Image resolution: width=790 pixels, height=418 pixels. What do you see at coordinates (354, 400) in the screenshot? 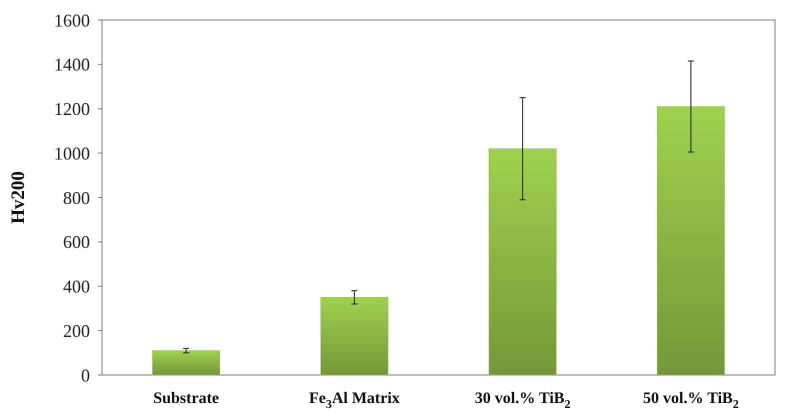
I see `x-tick-label: Fe$_{3}$Al Matrix` at bounding box center [354, 400].